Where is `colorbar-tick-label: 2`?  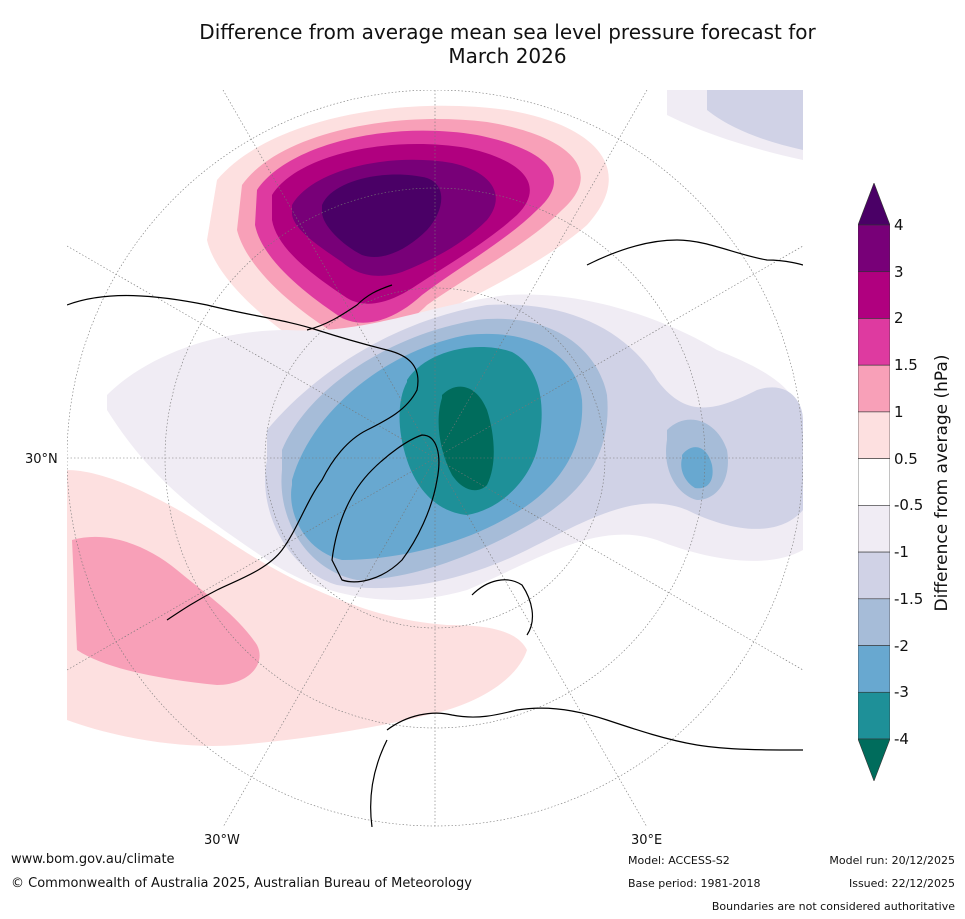
colorbar-tick-label: 2 is located at coordinates (899, 318).